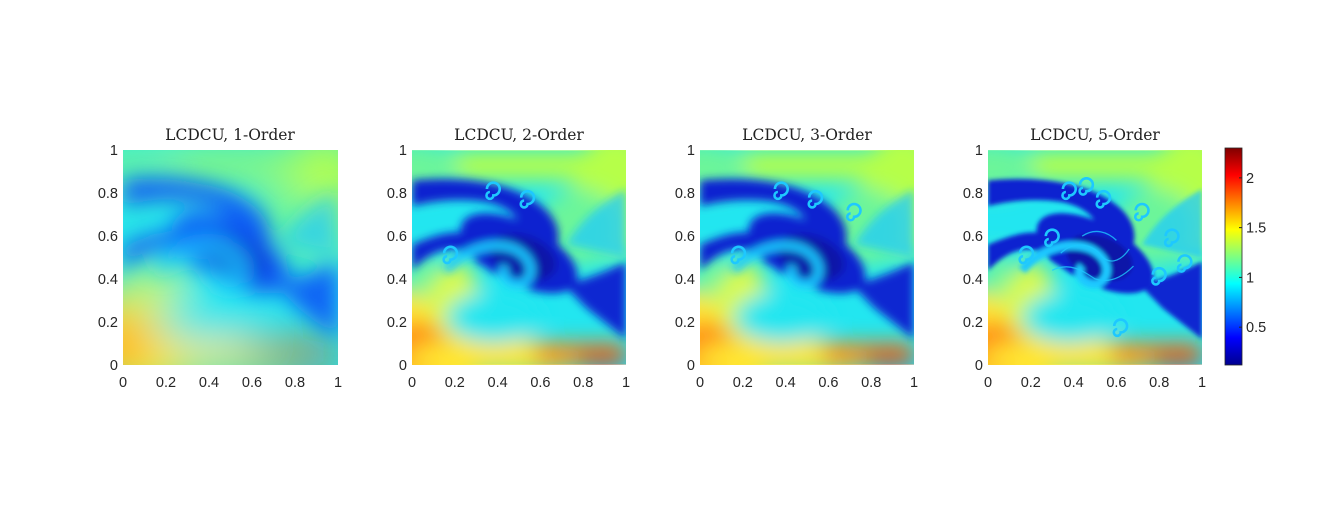 This screenshot has width=1318, height=532. Describe the element at coordinates (1256, 328) in the screenshot. I see `colorbar-tick-label: 0.5` at that location.